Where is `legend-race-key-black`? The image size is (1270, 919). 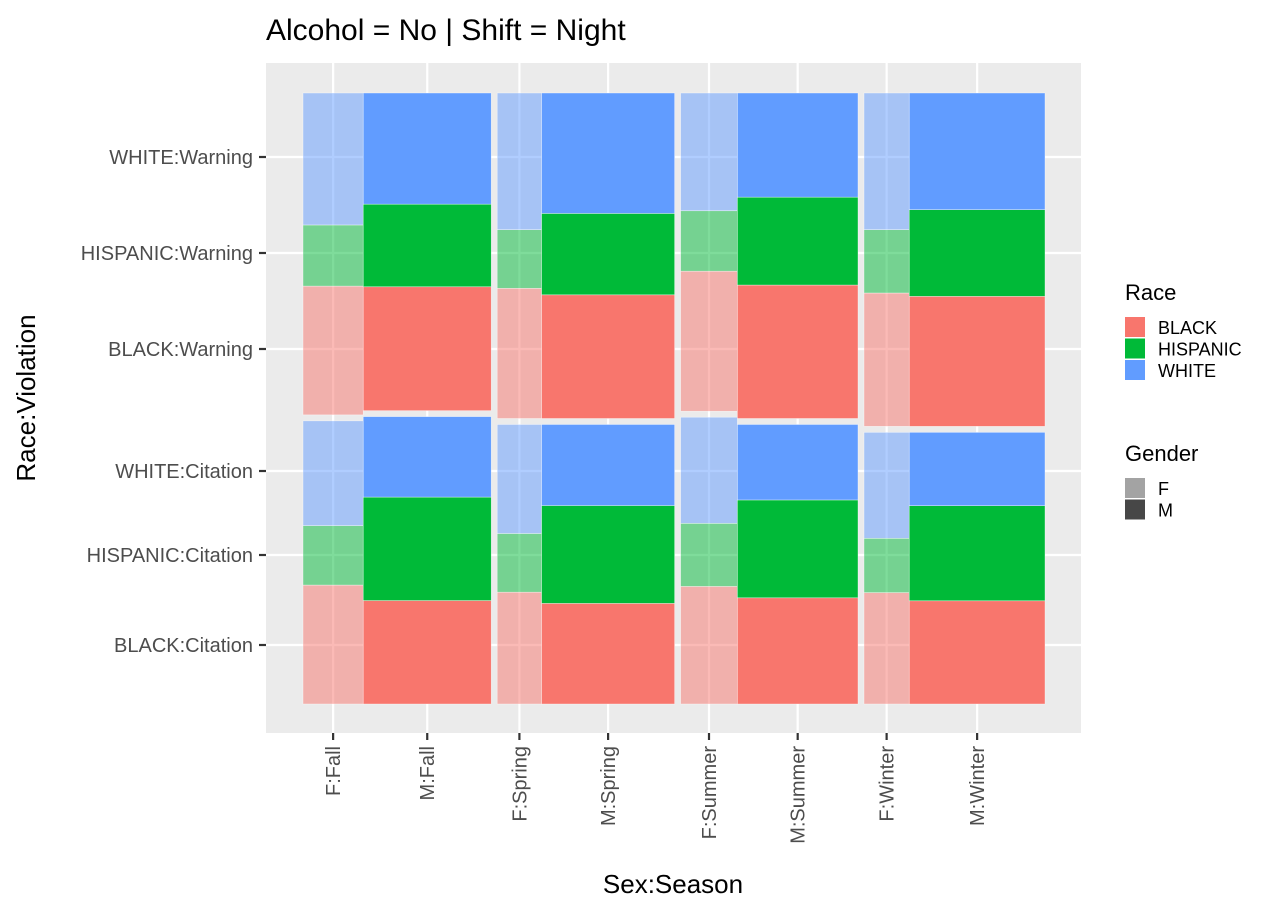
legend-race-key-black is located at coordinates (1135, 327).